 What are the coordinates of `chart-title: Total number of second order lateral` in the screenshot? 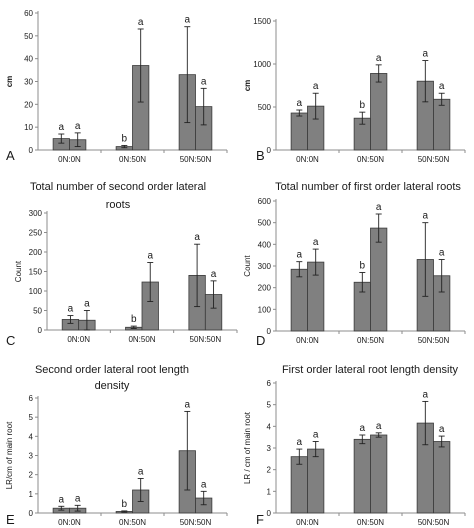 It's located at (118, 187).